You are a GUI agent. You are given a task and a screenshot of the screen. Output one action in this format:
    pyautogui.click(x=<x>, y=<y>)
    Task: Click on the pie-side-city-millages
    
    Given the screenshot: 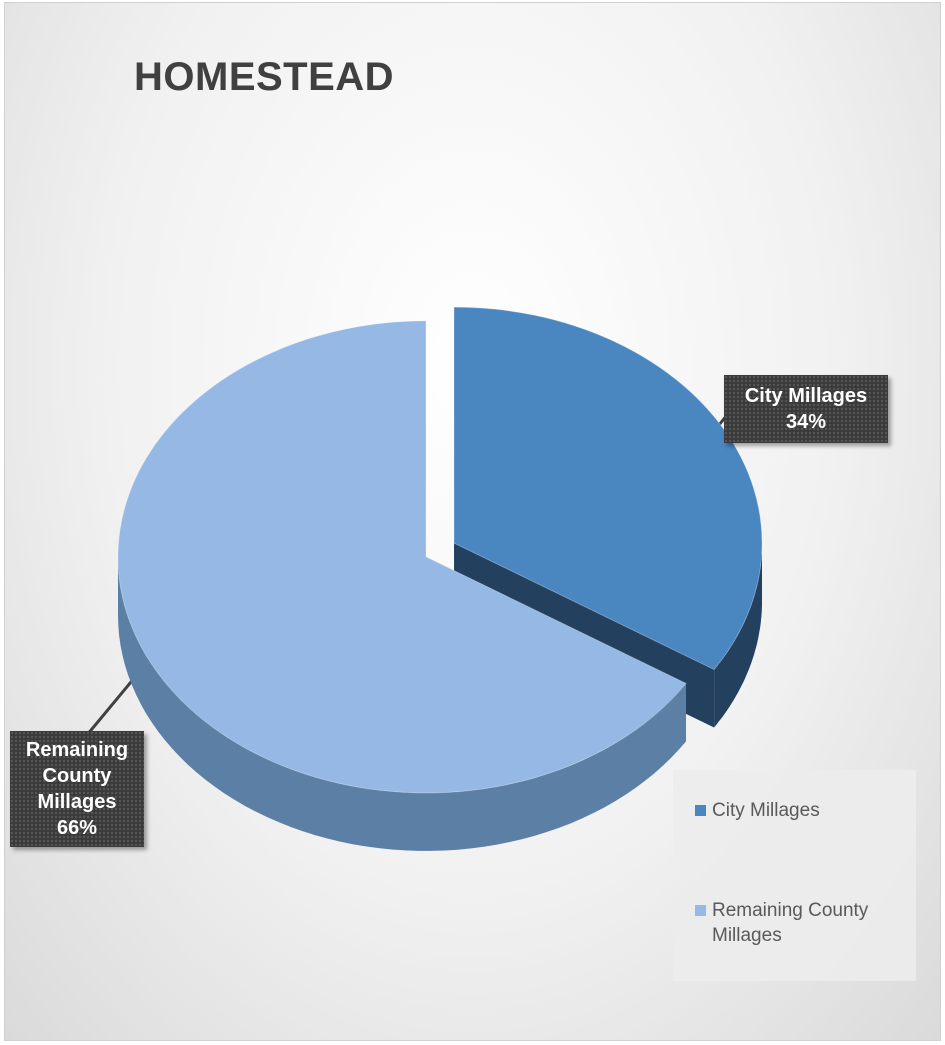 What is the action you would take?
    pyautogui.click(x=738, y=635)
    